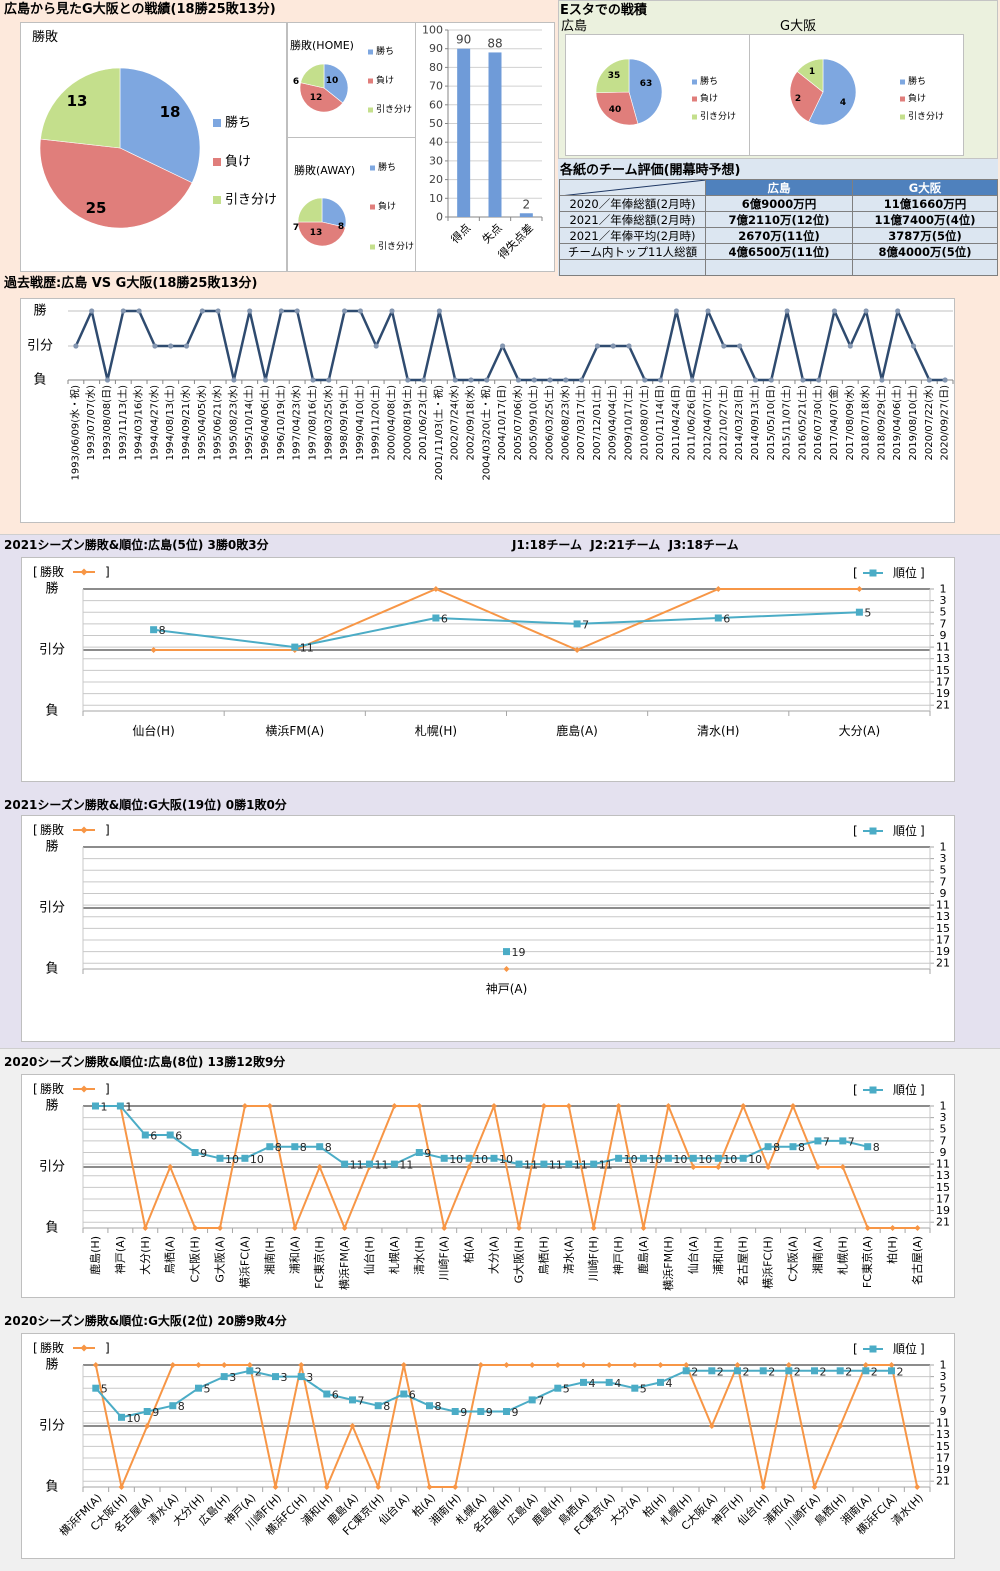 Image resolution: width=1000 pixels, height=1571 pixels. I want to click on rank-series-line, so click(493, 1394).